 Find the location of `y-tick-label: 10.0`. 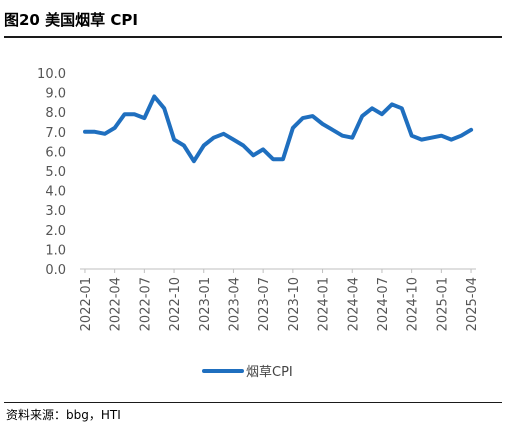

y-tick-label: 10.0 is located at coordinates (51, 74).